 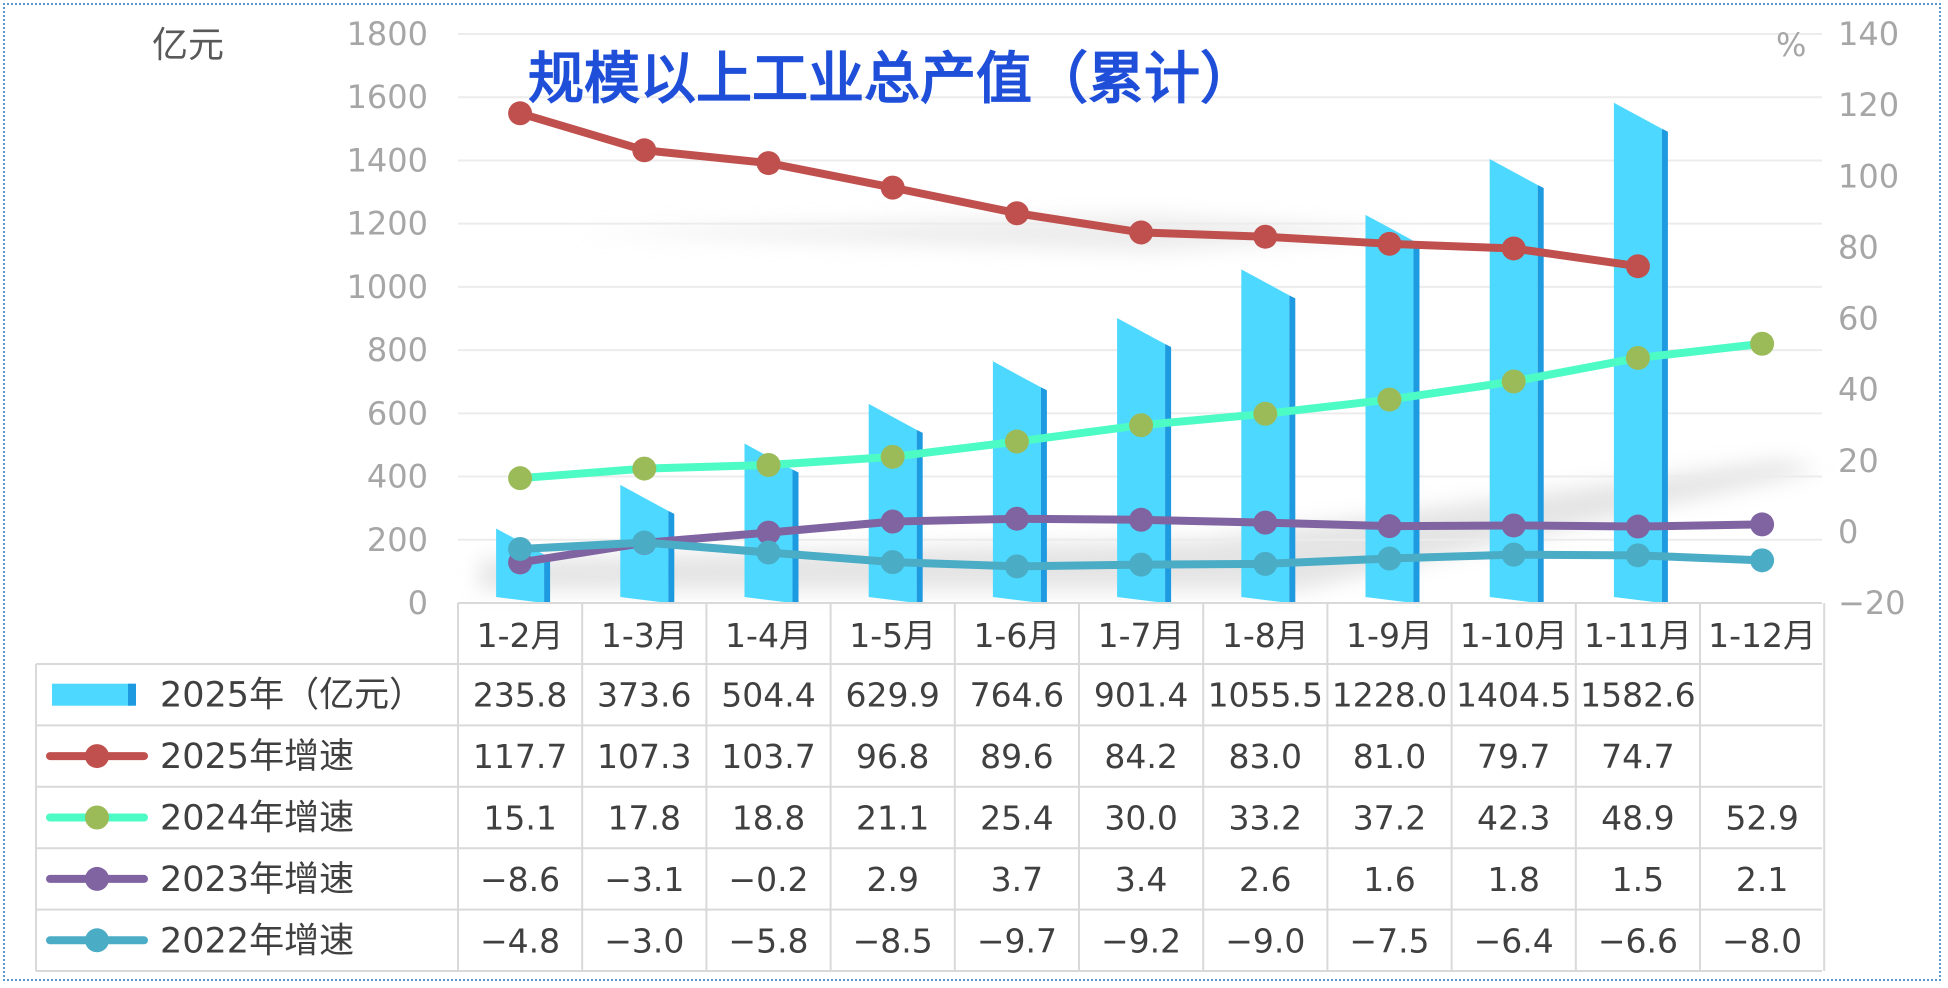 I want to click on category-label: 1-8月, so click(x=1265, y=635).